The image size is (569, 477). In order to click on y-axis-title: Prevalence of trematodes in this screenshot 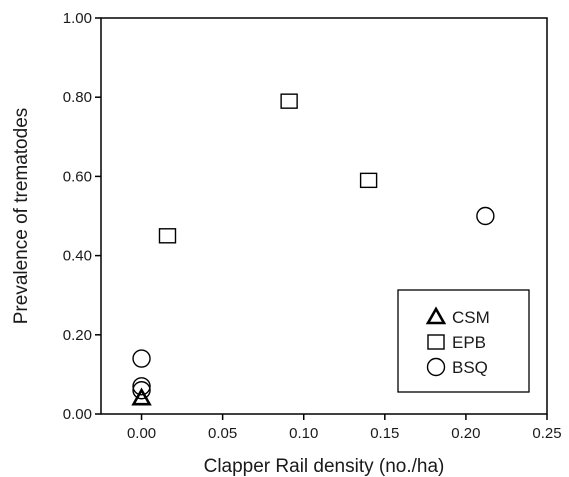, I will do `click(21, 216)`.